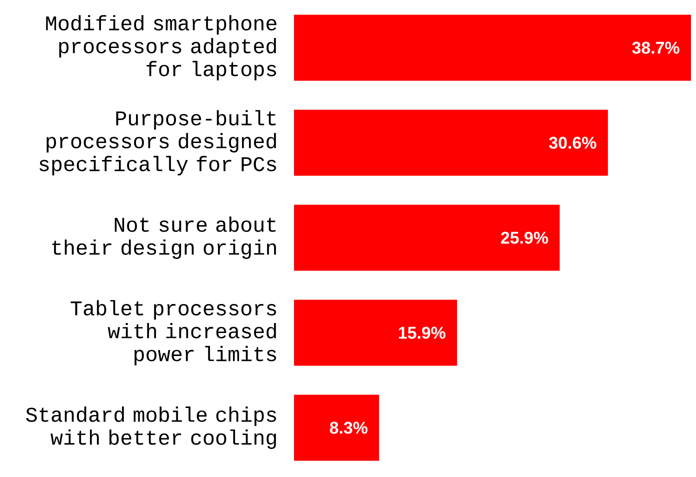  What do you see at coordinates (151, 427) in the screenshot?
I see `y-tick-label: Standard mobile chips with better cooling` at bounding box center [151, 427].